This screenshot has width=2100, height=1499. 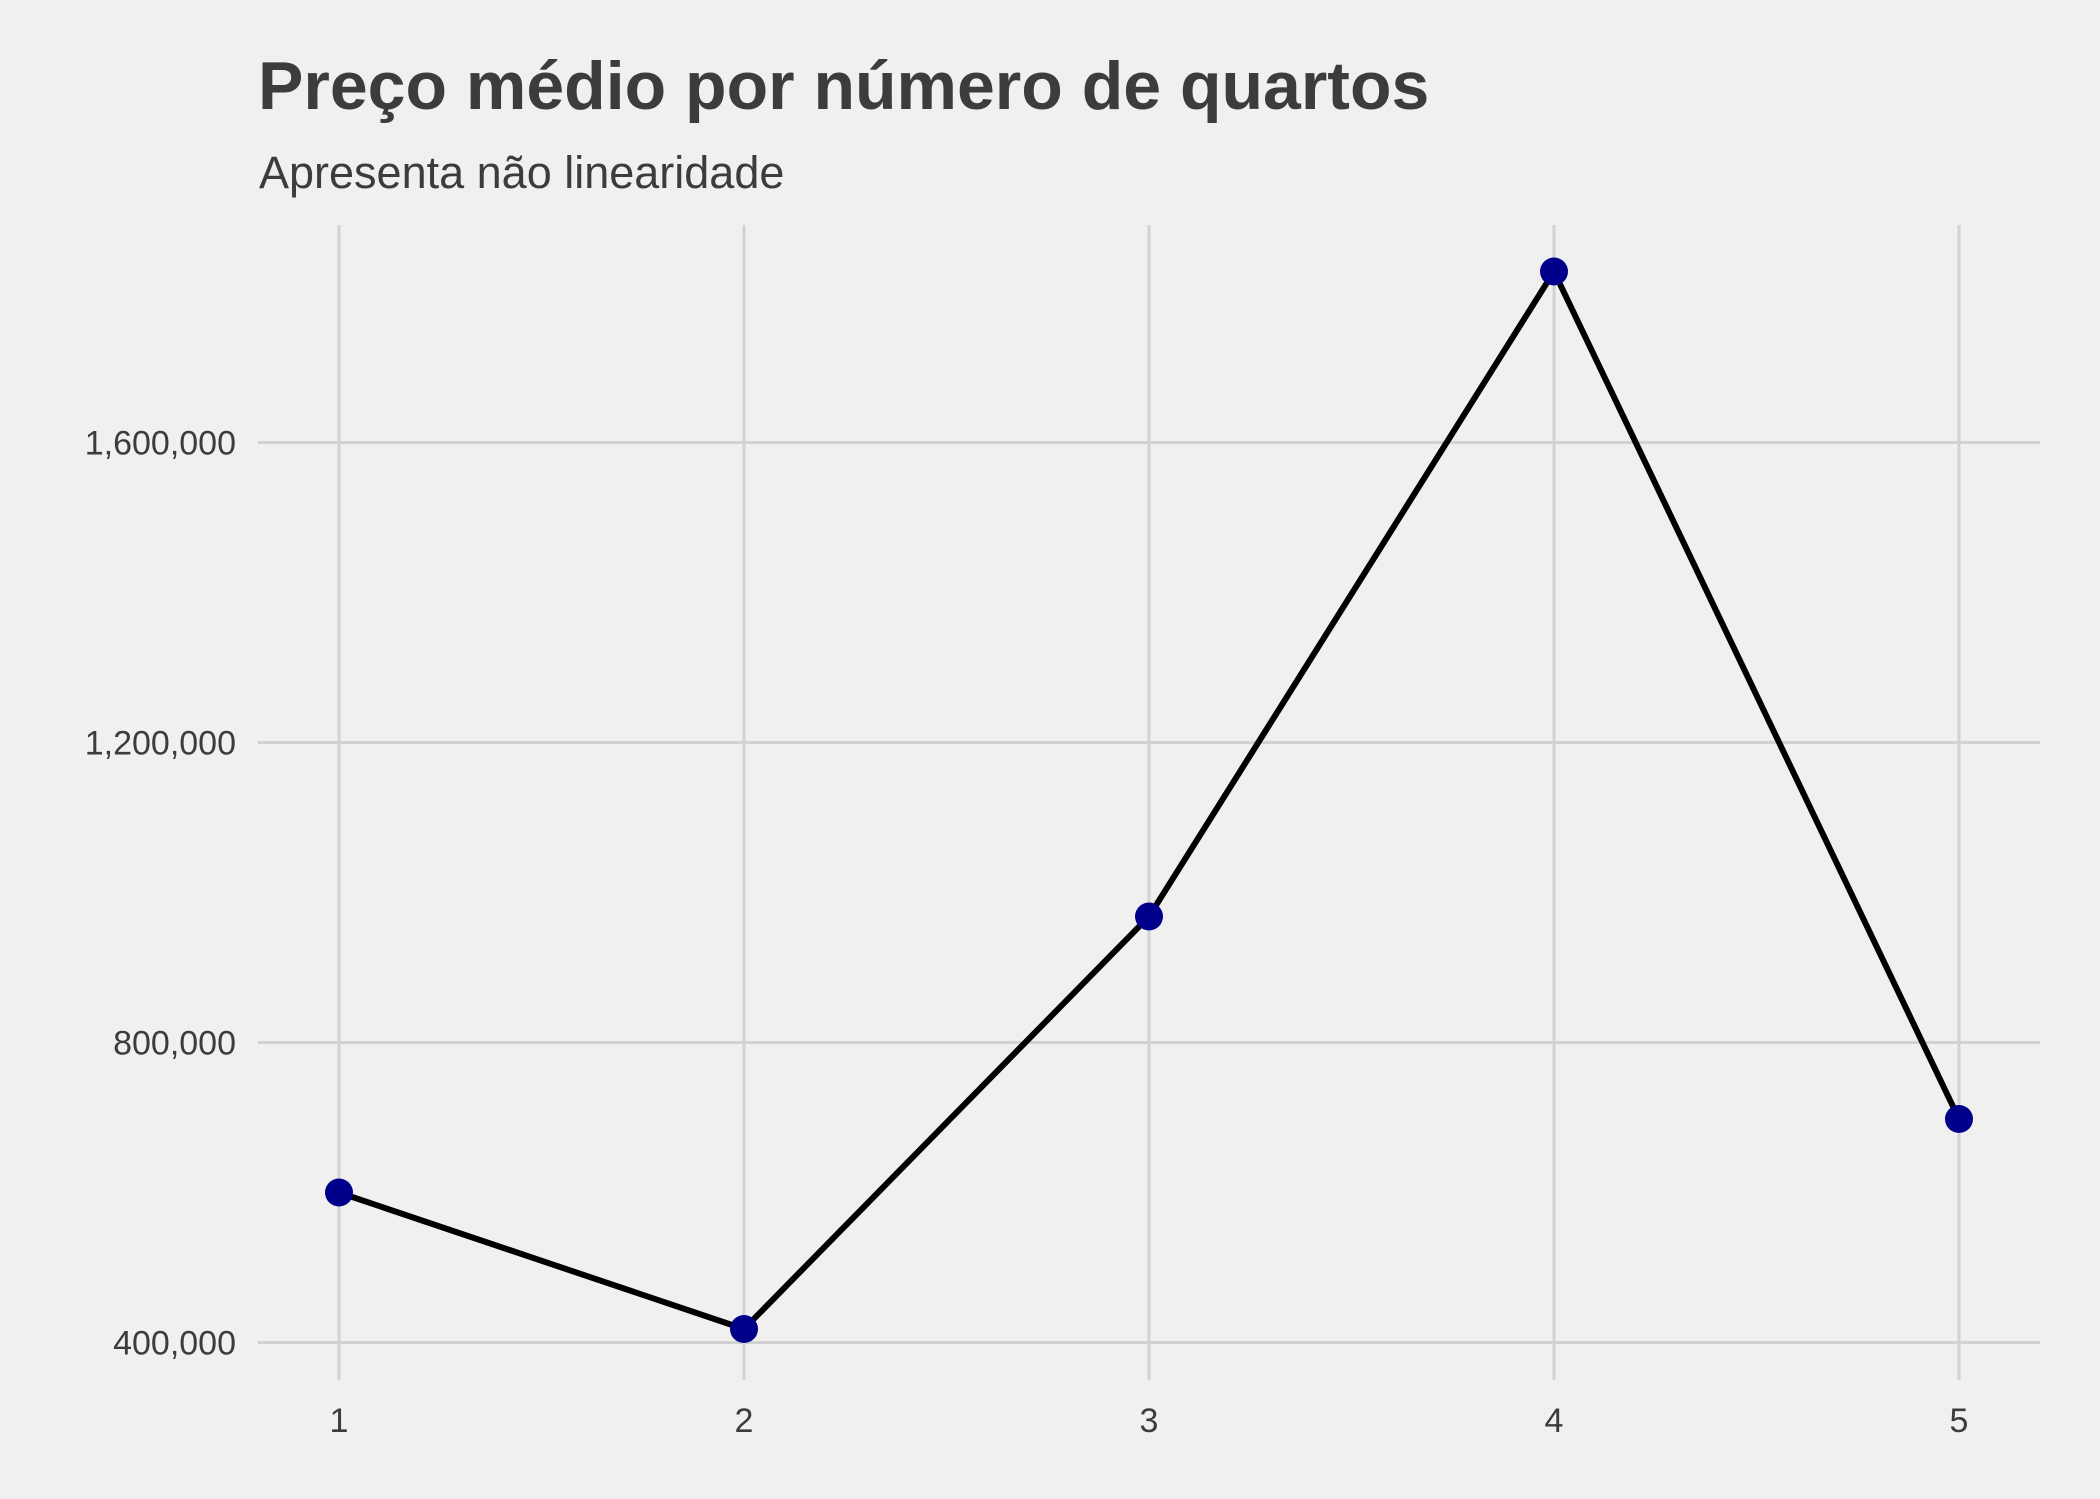 I want to click on x-tick-label: 5, so click(x=1959, y=1421).